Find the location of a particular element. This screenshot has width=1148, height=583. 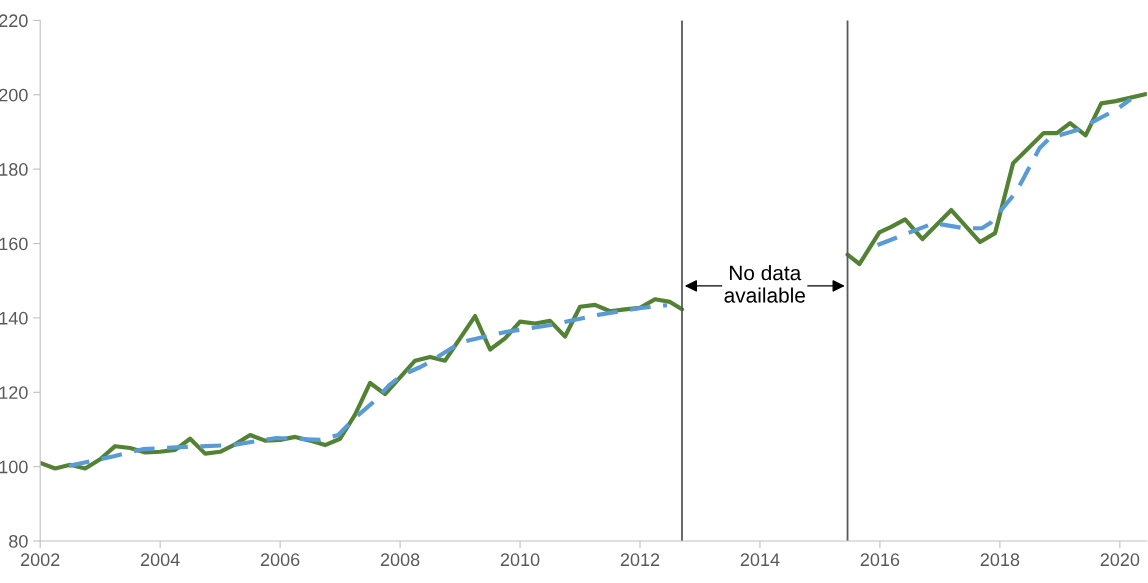

x-tick-label: 2006 is located at coordinates (280, 560).